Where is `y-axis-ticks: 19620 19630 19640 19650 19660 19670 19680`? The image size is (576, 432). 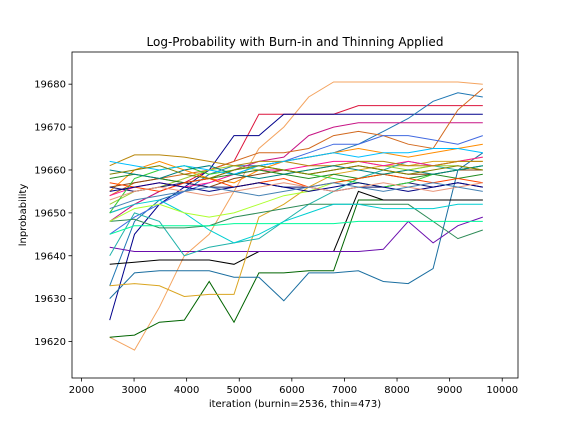
y-axis-ticks: 19620 19630 19640 19650 19660 19670 19680 is located at coordinates (53, 214).